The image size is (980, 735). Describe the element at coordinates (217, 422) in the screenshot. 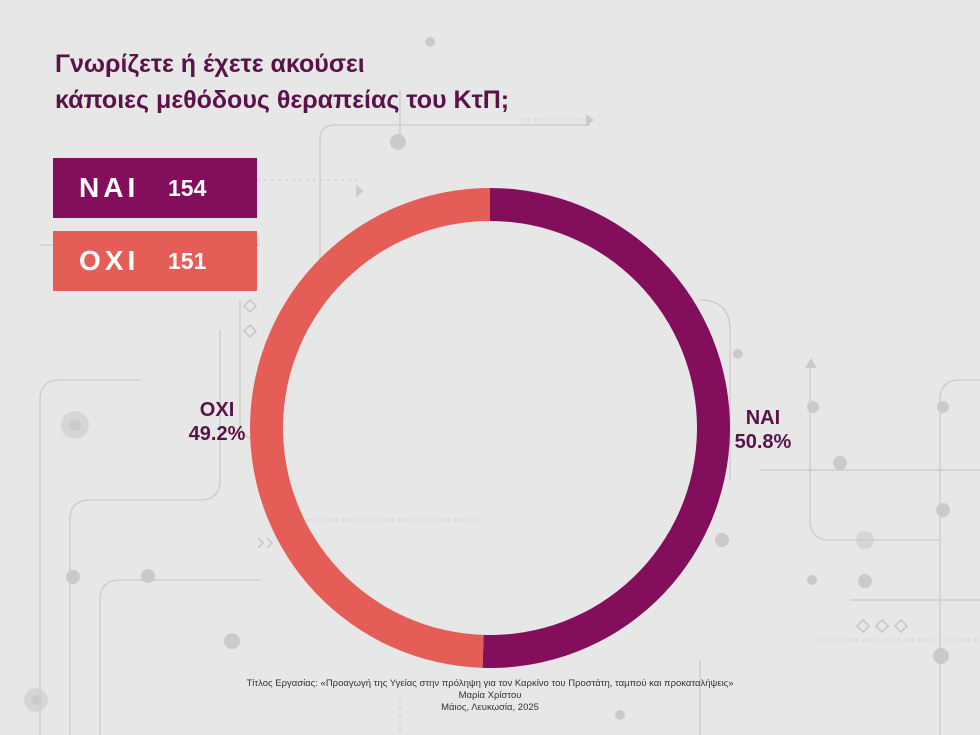

I see `slice-label-no: ΟΧΙ 49.2%` at that location.